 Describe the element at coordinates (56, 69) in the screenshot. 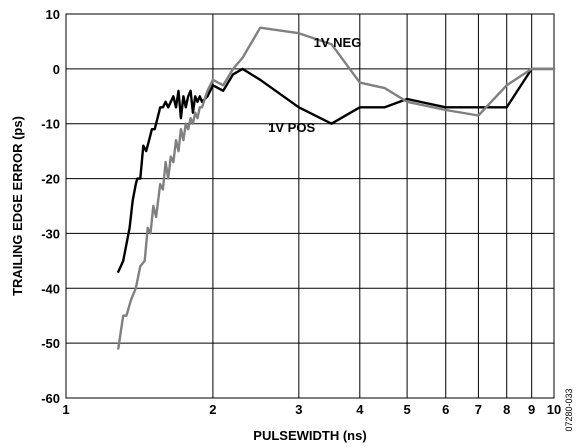

I see `y-tick-label: 0` at that location.